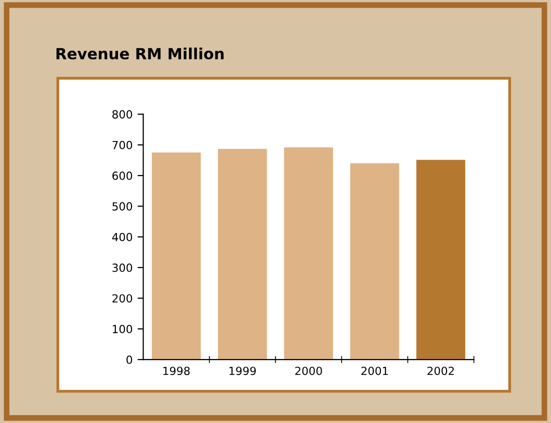 This screenshot has height=423, width=551. I want to click on y-tick-label: 600, so click(122, 176).